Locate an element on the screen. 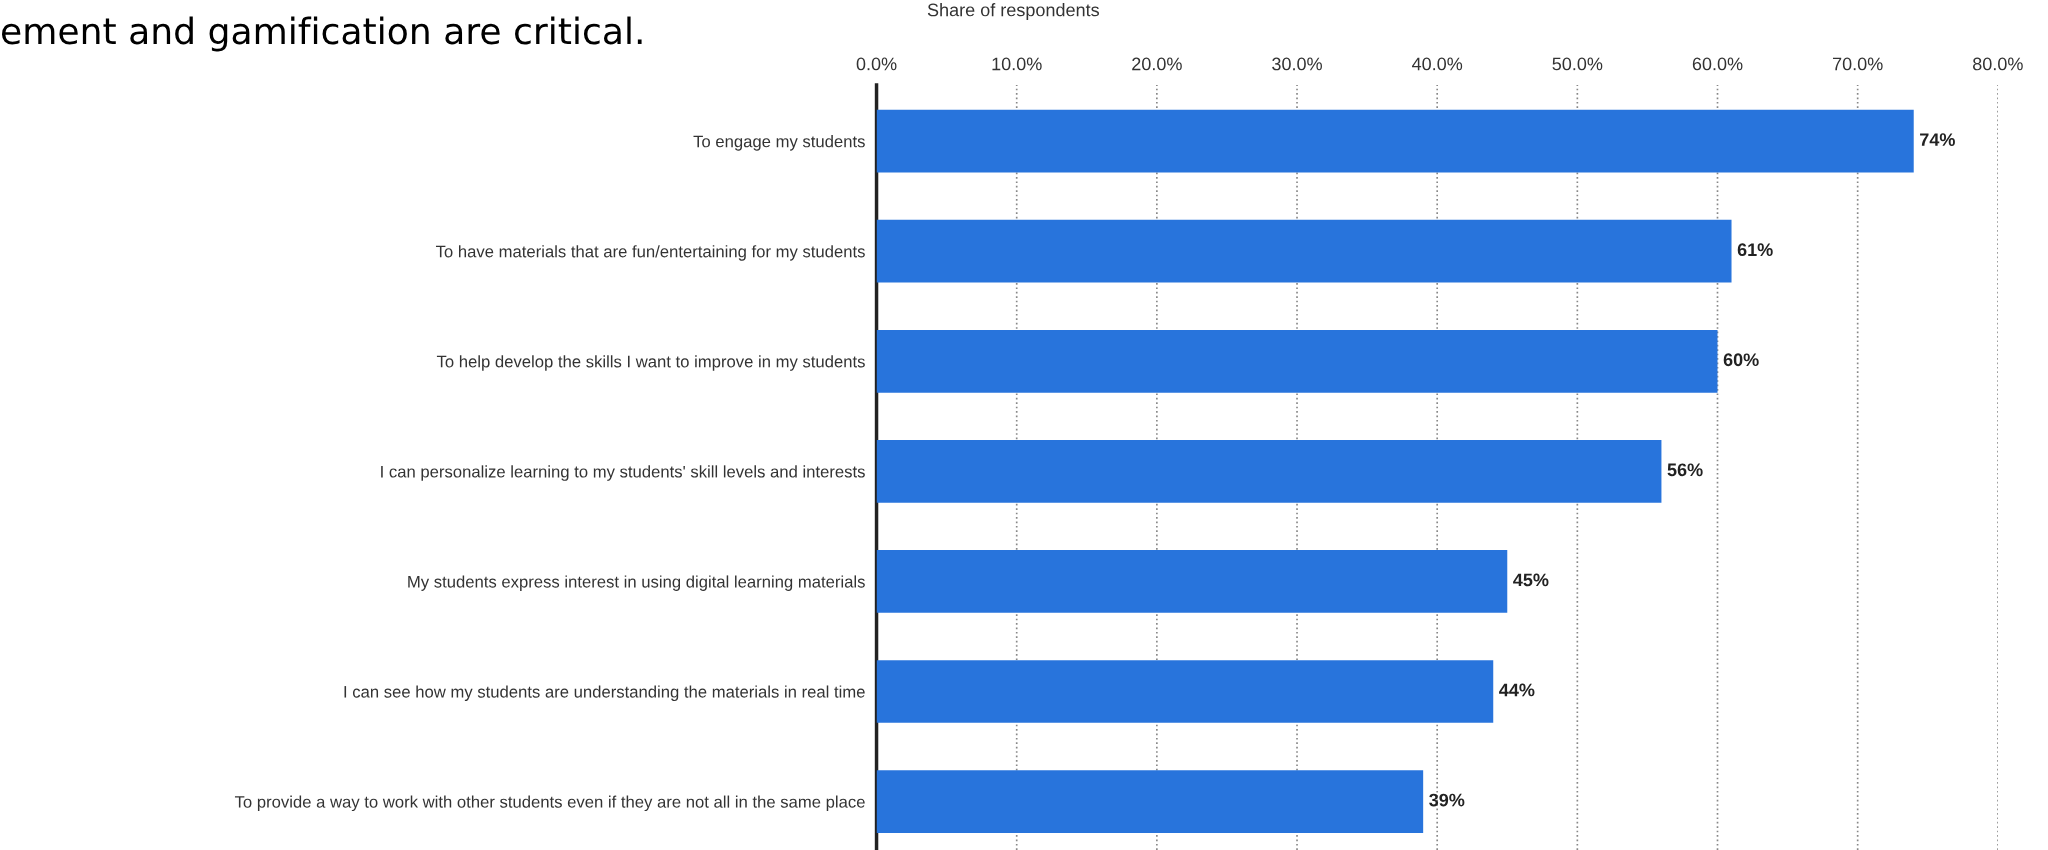 The height and width of the screenshot is (850, 2048). data-label: 56% is located at coordinates (1685, 470).